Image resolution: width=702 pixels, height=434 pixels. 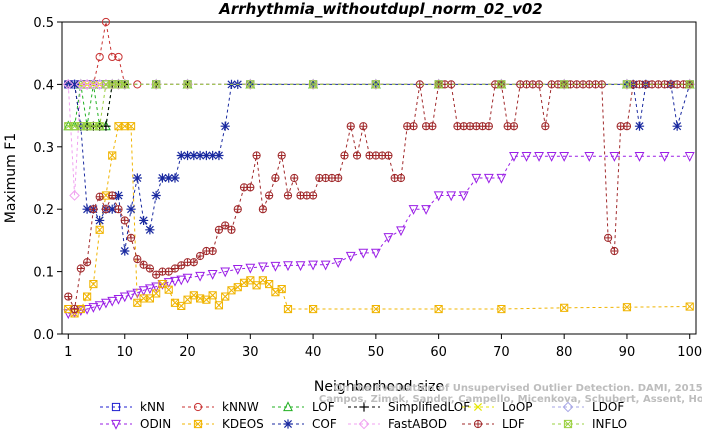 What do you see at coordinates (380, 9) in the screenshot?
I see `chart-title: Arrhythmia_withoutdupl_norm_02_v02` at bounding box center [380, 9].